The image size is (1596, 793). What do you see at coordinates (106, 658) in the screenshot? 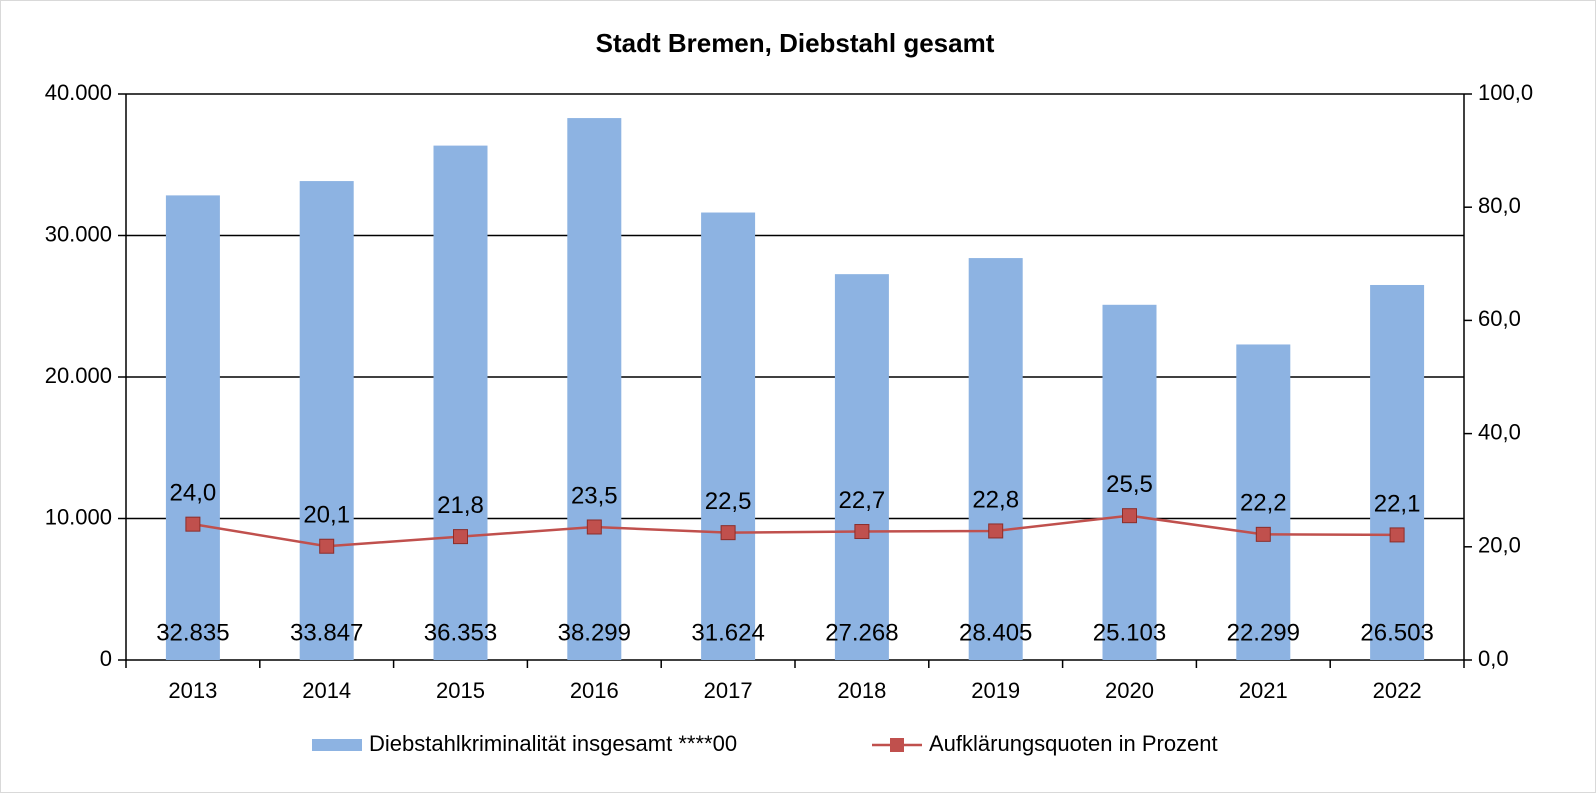
I see `y-tick-label: 0` at bounding box center [106, 658].